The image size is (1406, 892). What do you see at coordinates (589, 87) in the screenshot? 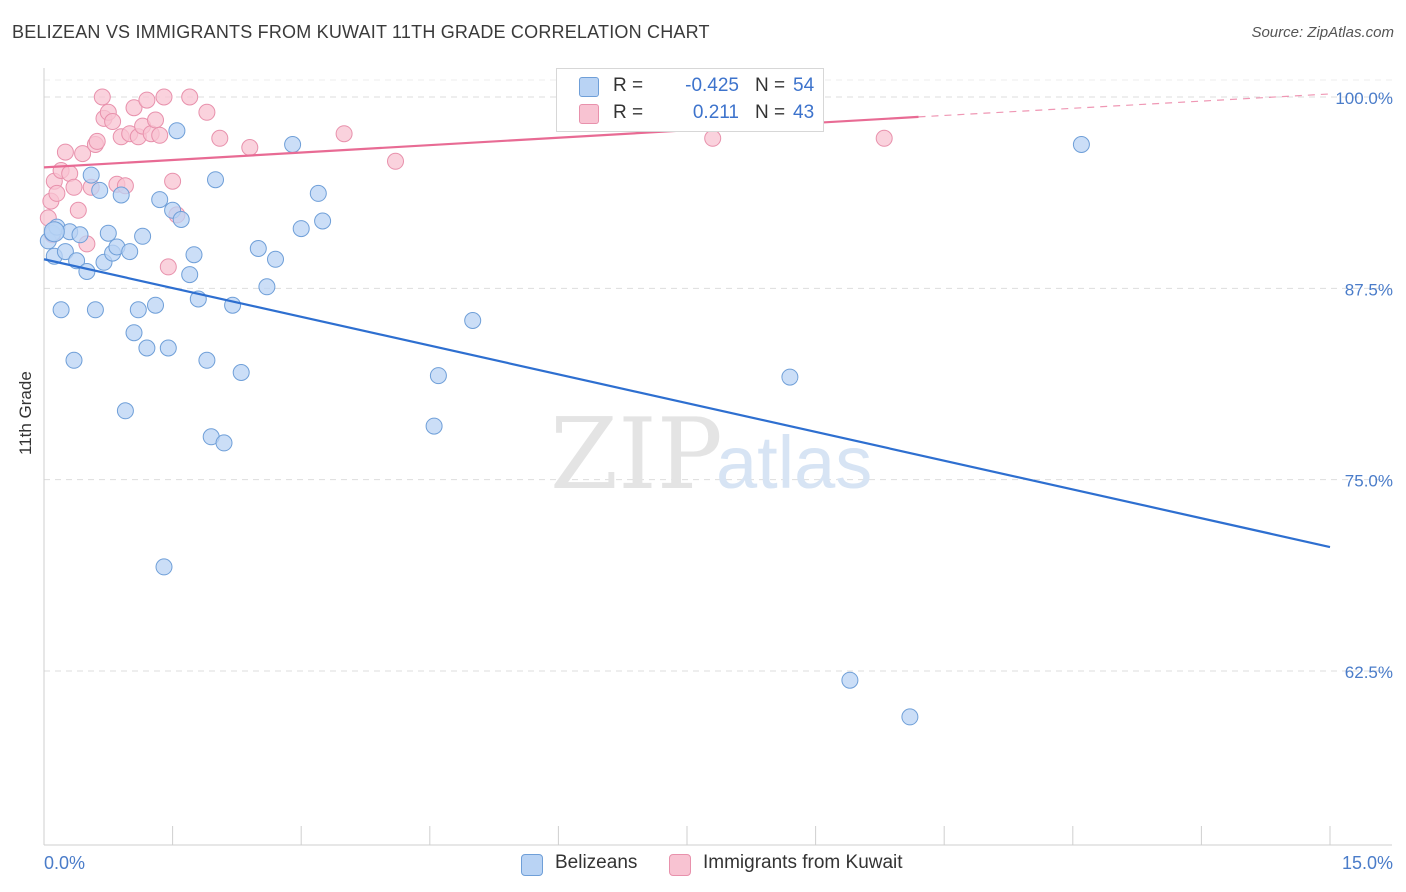
I see `stats-swatch-blue` at bounding box center [589, 87].